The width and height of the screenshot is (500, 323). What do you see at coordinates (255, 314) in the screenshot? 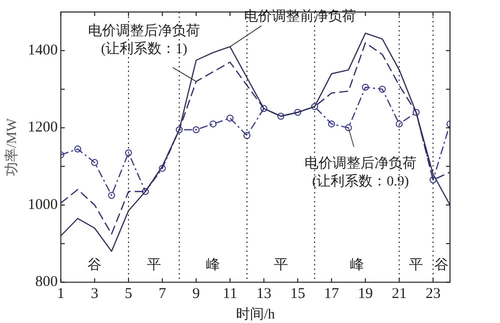
I see `x-axis-title: 时间/h` at bounding box center [255, 314].